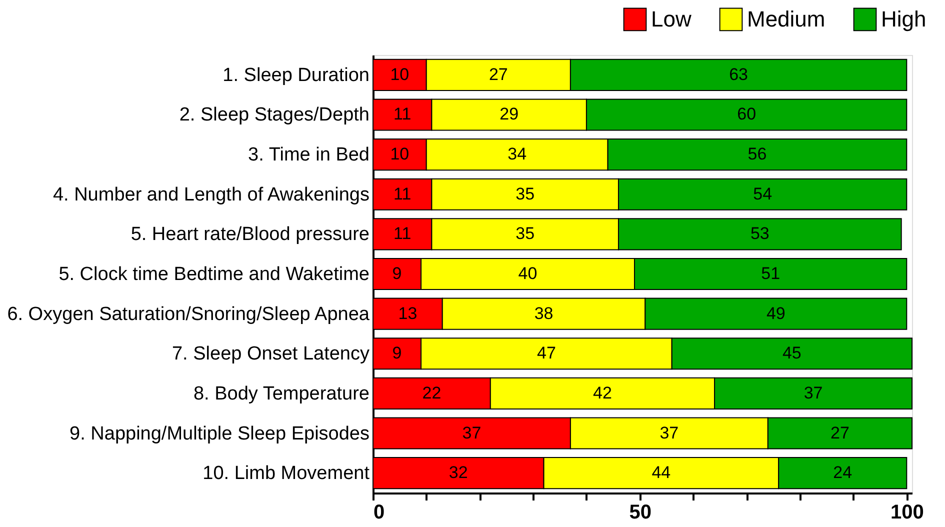 The height and width of the screenshot is (527, 945). I want to click on y-tick-label: 10. Limb Movement, so click(286, 473).